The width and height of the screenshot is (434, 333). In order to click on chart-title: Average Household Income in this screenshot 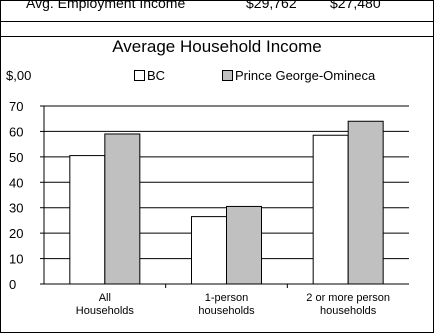, I will do `click(217, 46)`.